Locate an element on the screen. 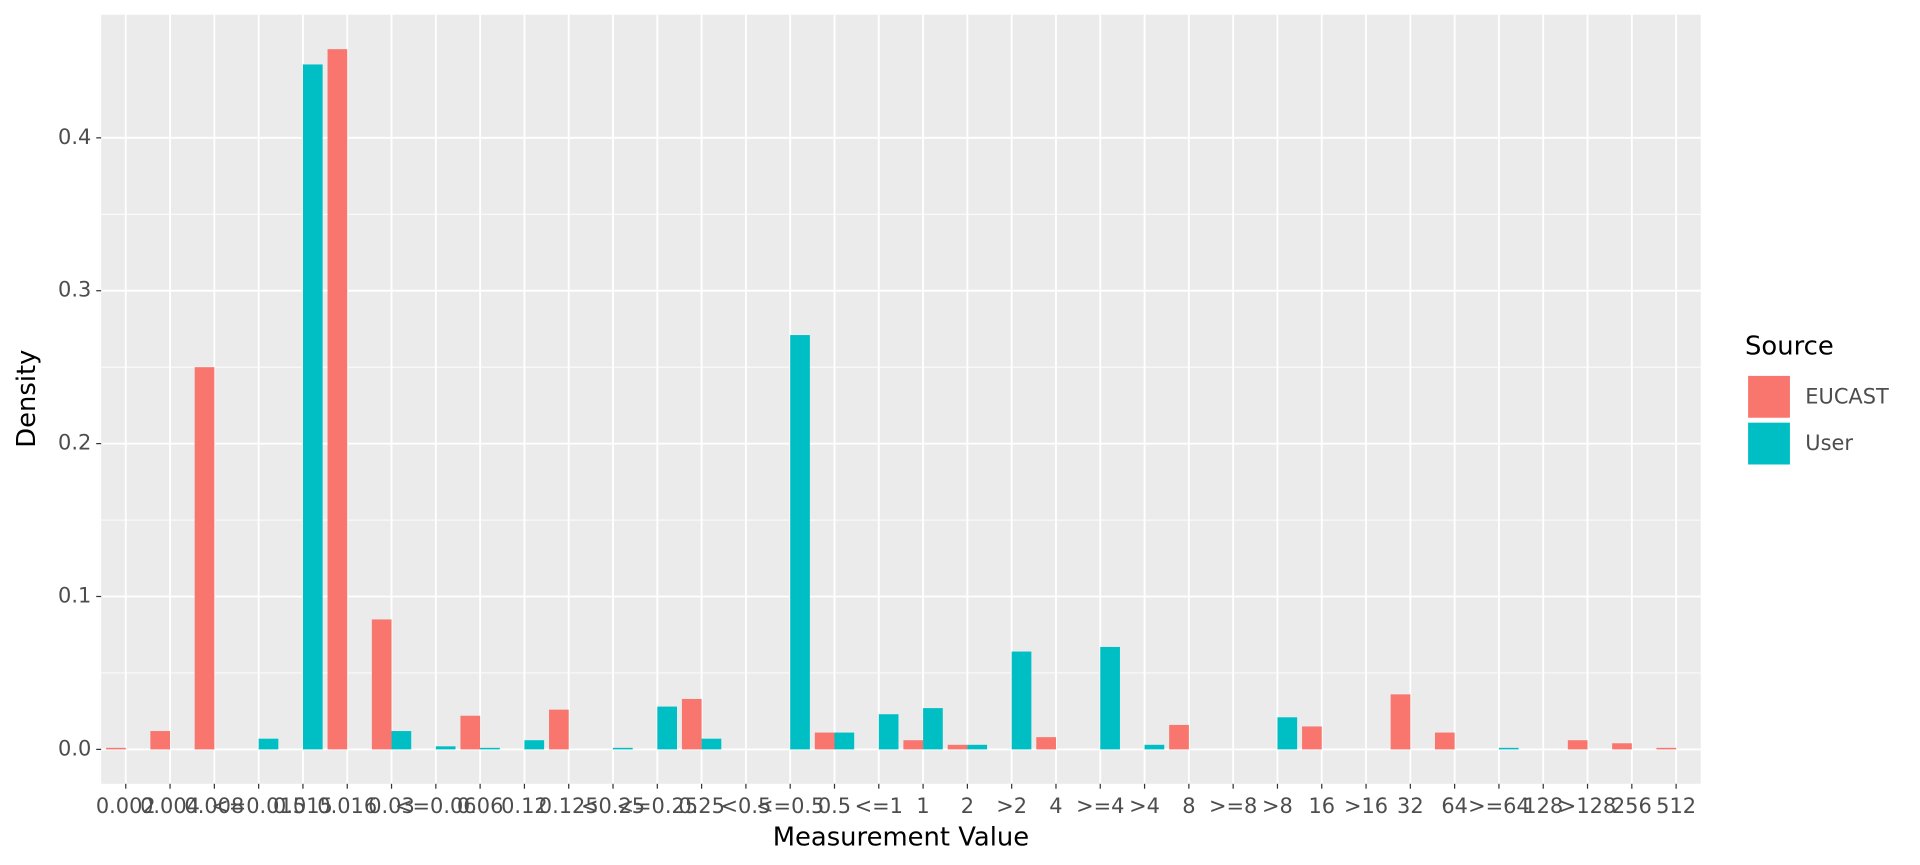 This screenshot has width=1920, height=865. x-tick-label: <=0.06 is located at coordinates (436, 806).